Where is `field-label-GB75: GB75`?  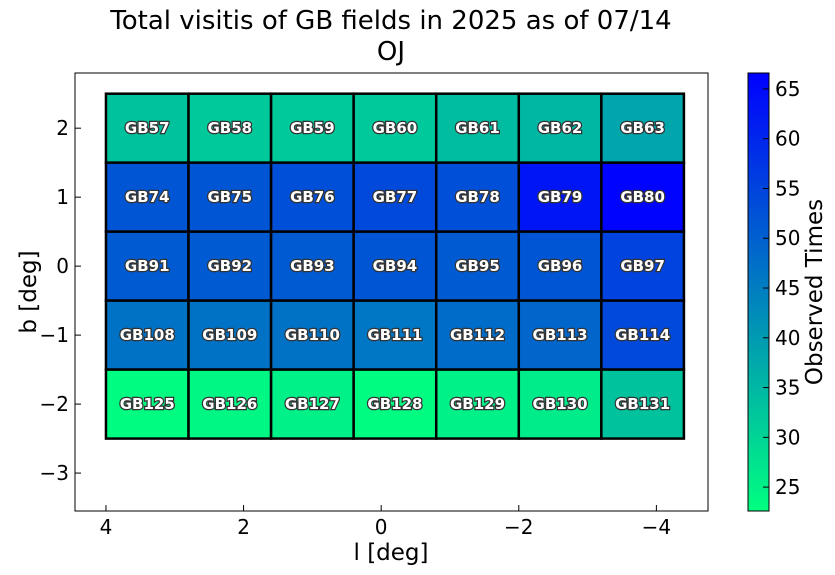
field-label-GB75: GB75 is located at coordinates (229, 197).